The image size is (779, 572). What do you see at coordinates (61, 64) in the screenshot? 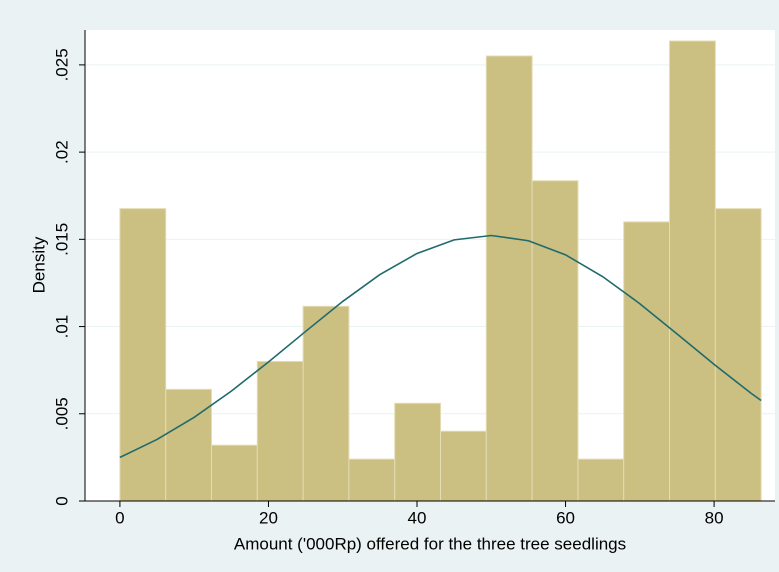
I see `y-tick-label: .025` at bounding box center [61, 64].